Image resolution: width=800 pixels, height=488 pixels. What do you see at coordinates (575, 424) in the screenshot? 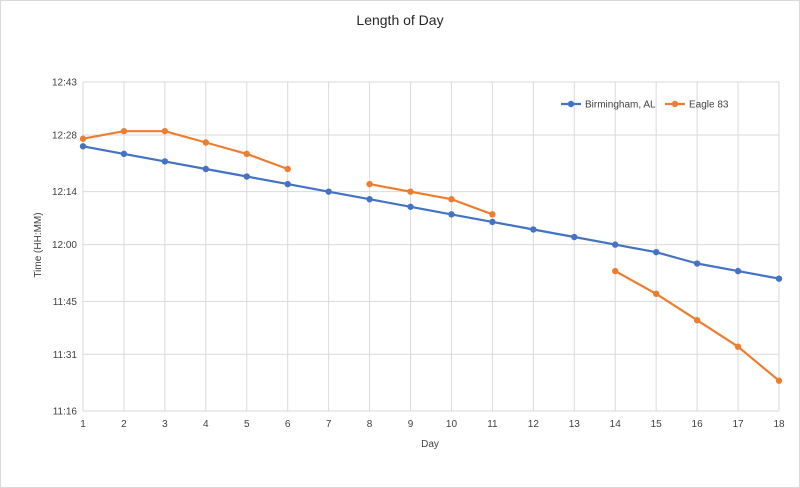
I see `x-tick-label: 13` at bounding box center [575, 424].